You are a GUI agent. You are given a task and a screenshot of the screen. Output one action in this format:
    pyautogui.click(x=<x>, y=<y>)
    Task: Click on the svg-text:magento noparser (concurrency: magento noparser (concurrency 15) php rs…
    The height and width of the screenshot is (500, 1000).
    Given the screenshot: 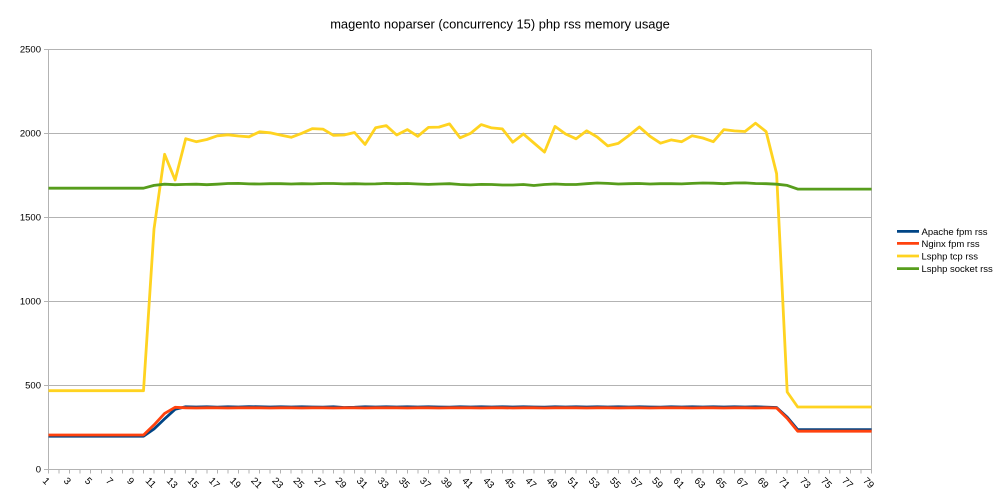 What is the action you would take?
    pyautogui.click(x=500, y=24)
    